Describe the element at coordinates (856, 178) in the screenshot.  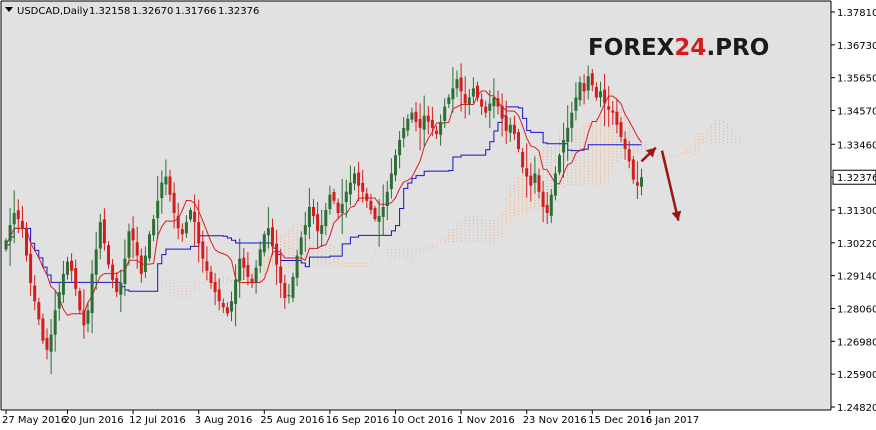
I see `current-price-label: 1.32376` at that location.